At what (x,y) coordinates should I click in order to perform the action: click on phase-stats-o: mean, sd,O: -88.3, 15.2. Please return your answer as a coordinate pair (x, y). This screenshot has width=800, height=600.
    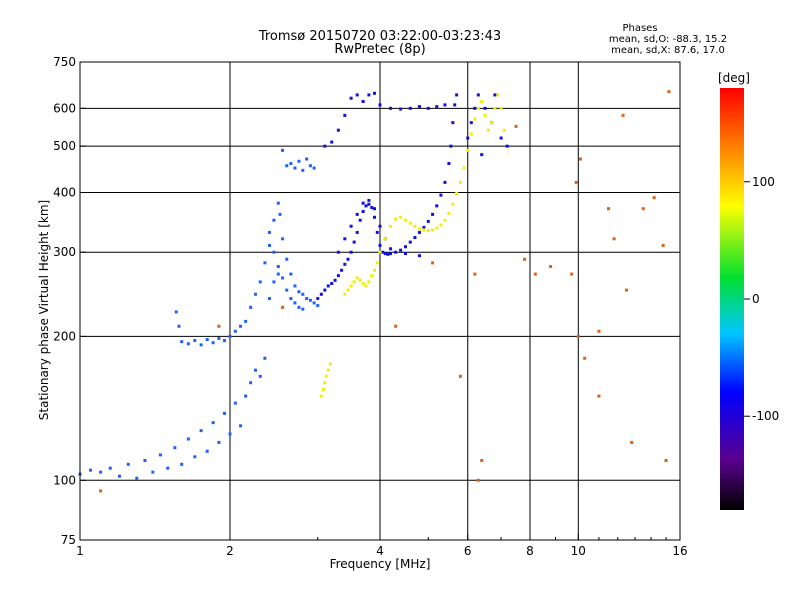
    Looking at the image, I should click on (668, 39).